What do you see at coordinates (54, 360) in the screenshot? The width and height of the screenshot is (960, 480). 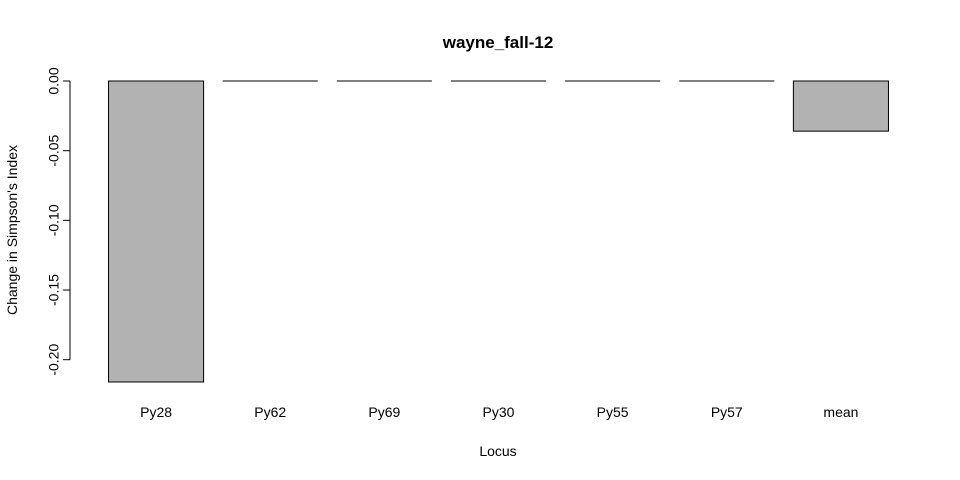 I see `y-tick-label: -0.20` at bounding box center [54, 360].